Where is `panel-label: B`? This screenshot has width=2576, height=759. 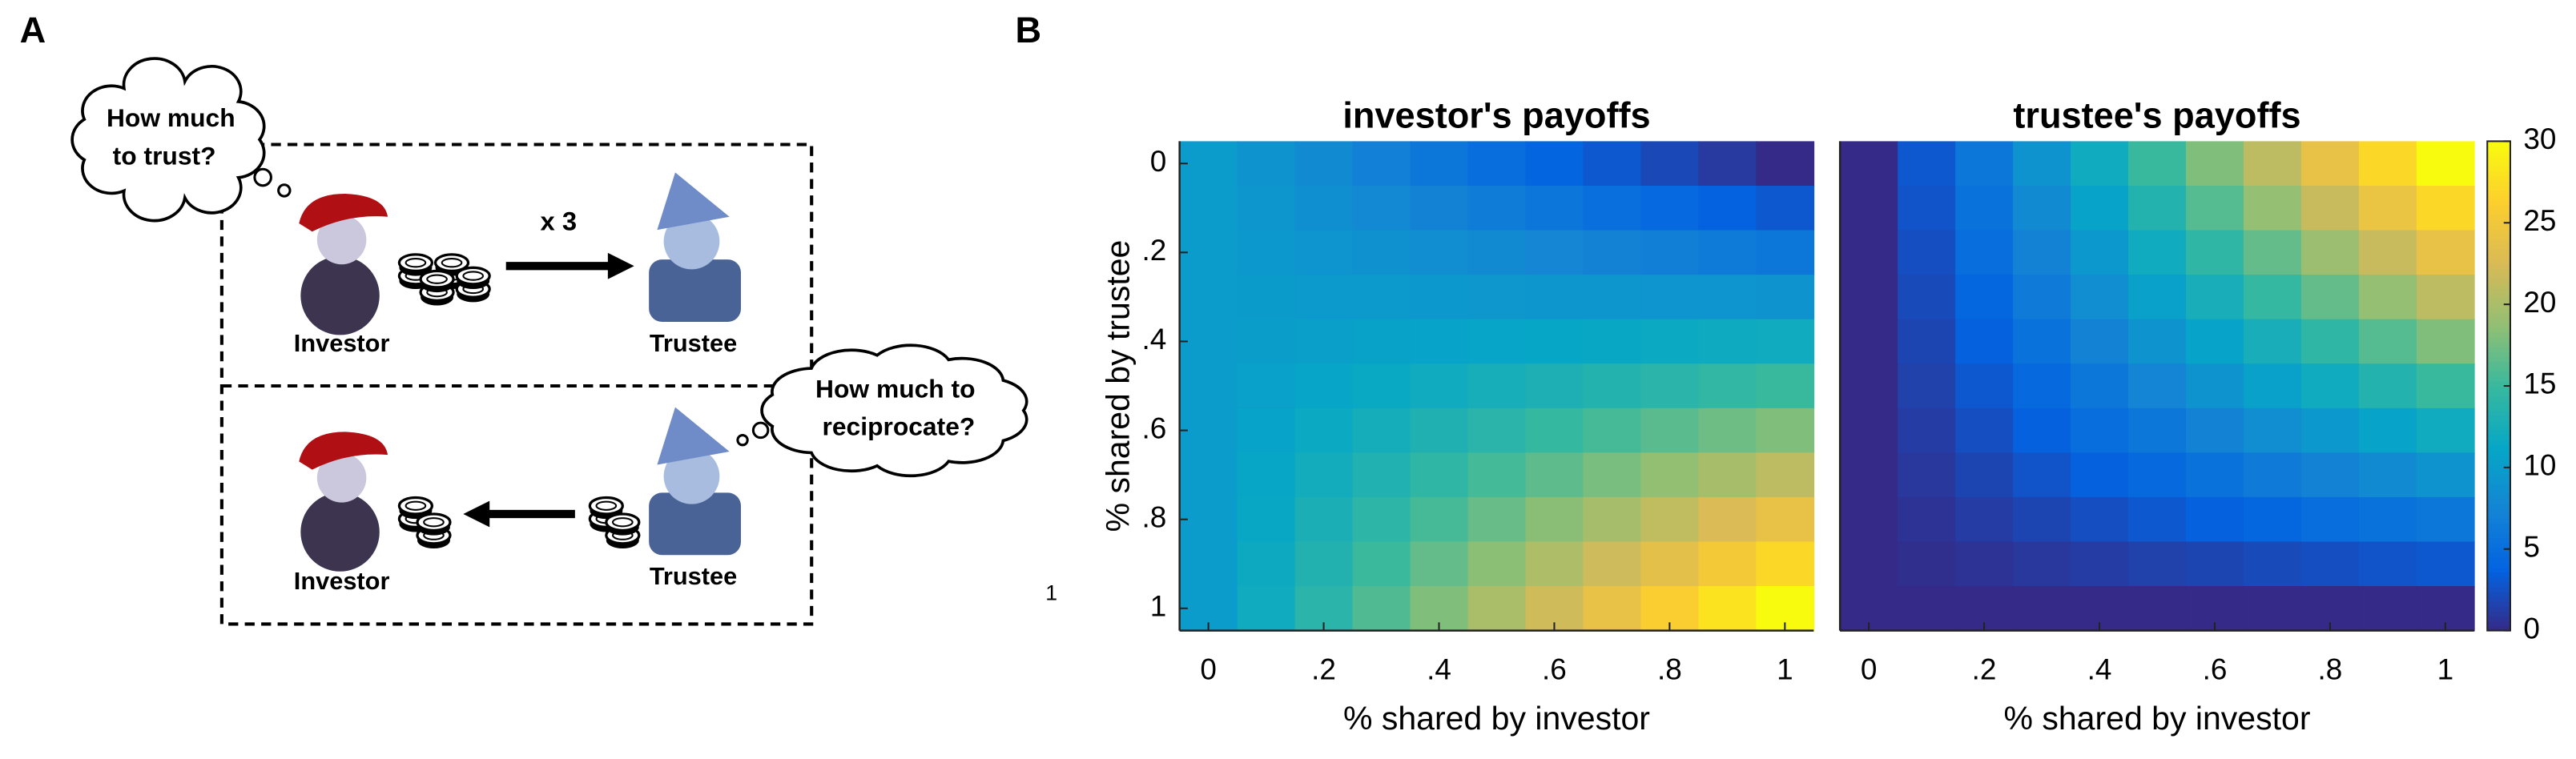
panel-label: B is located at coordinates (1029, 30).